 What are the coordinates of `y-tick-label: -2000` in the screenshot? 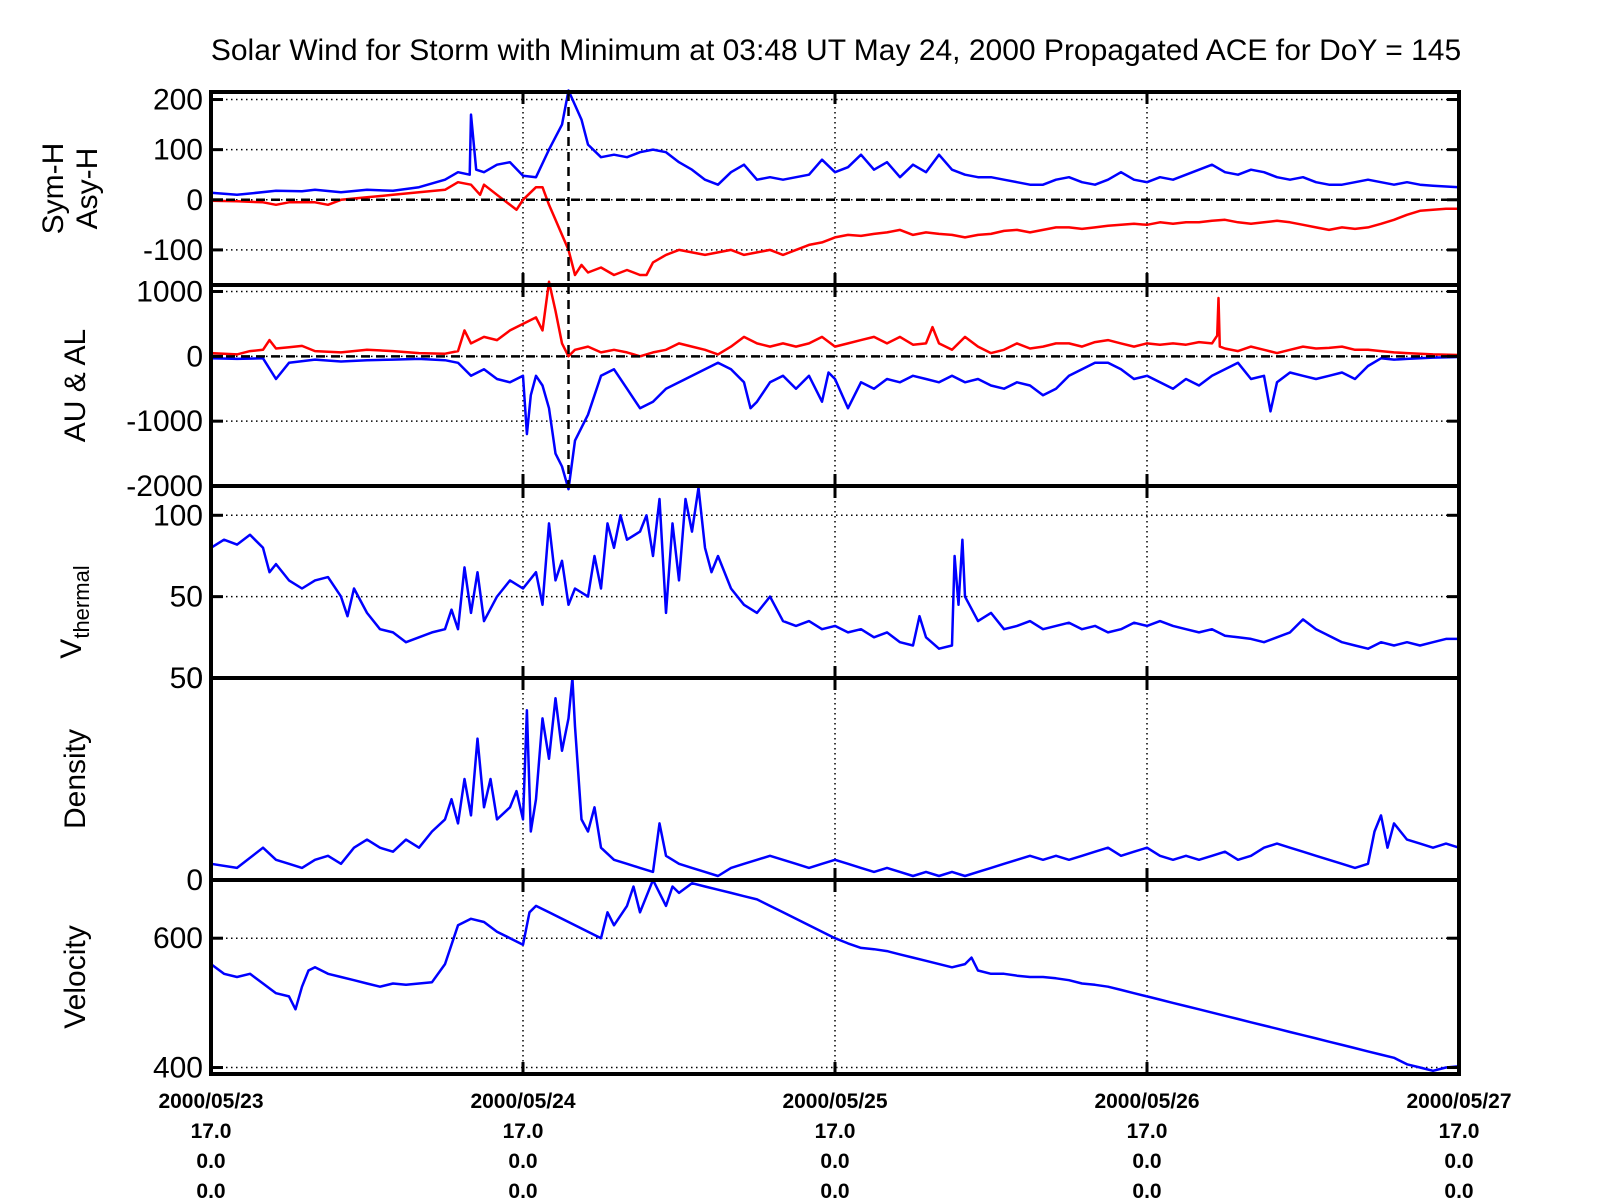 It's located at (164, 486).